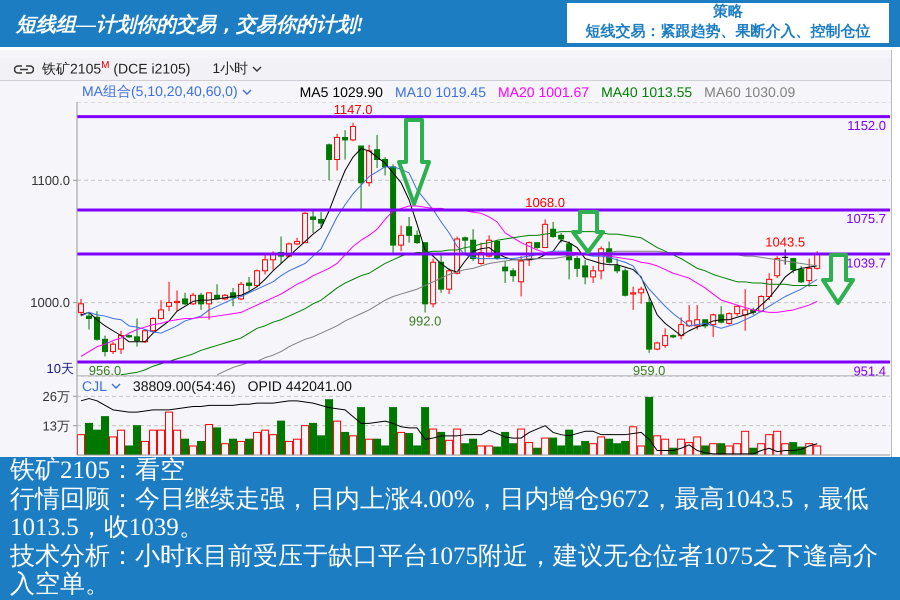 The image size is (900, 600). I want to click on text: 策略, so click(728, 11).